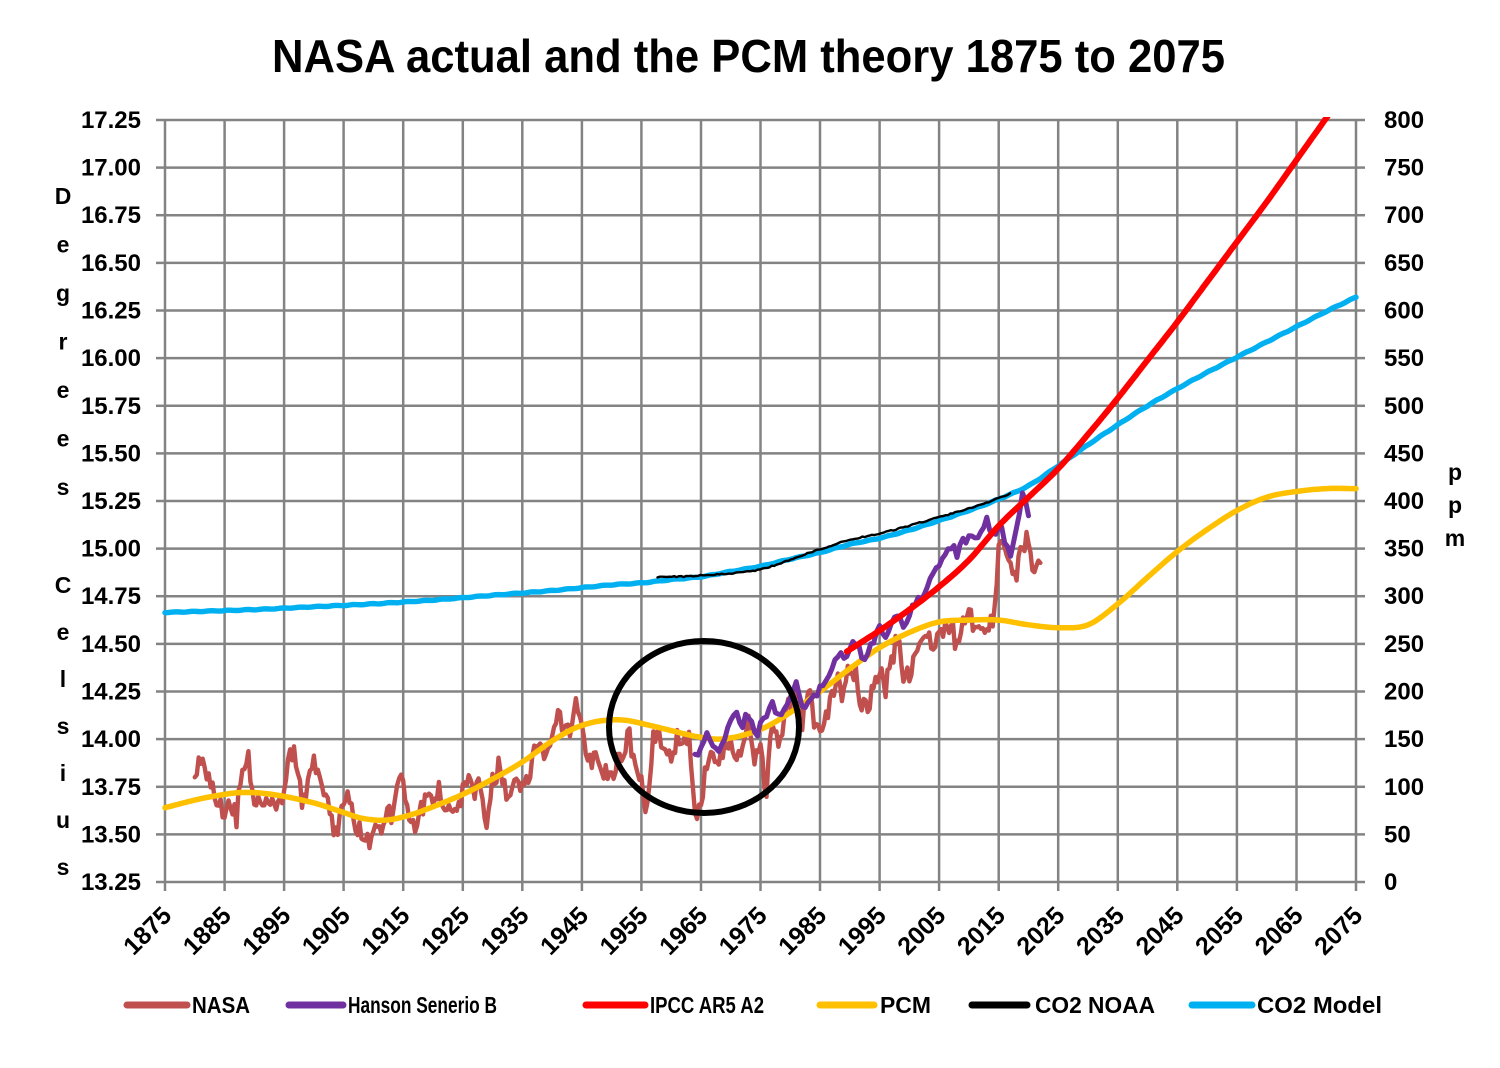  Describe the element at coordinates (1397, 834) in the screenshot. I see `svg-text: 50` at that location.